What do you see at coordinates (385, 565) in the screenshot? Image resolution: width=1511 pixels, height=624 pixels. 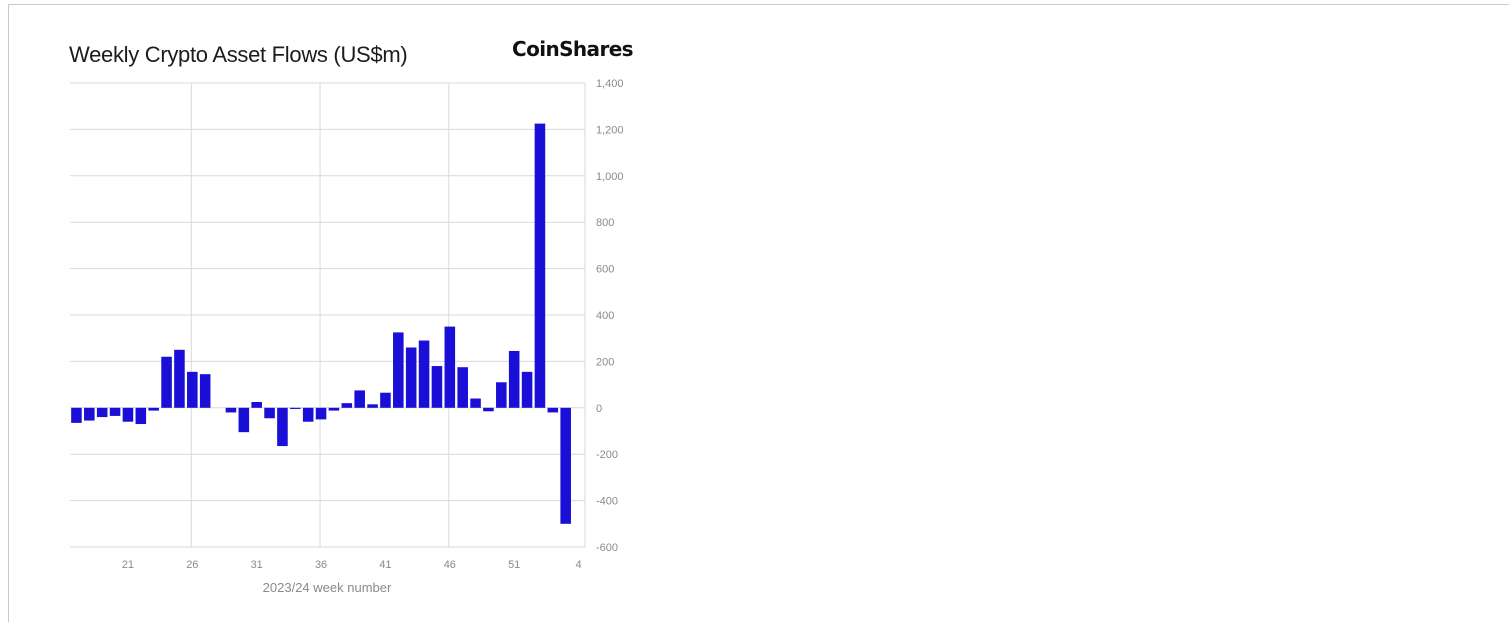 I see `x-tick-label: 41` at bounding box center [385, 565].